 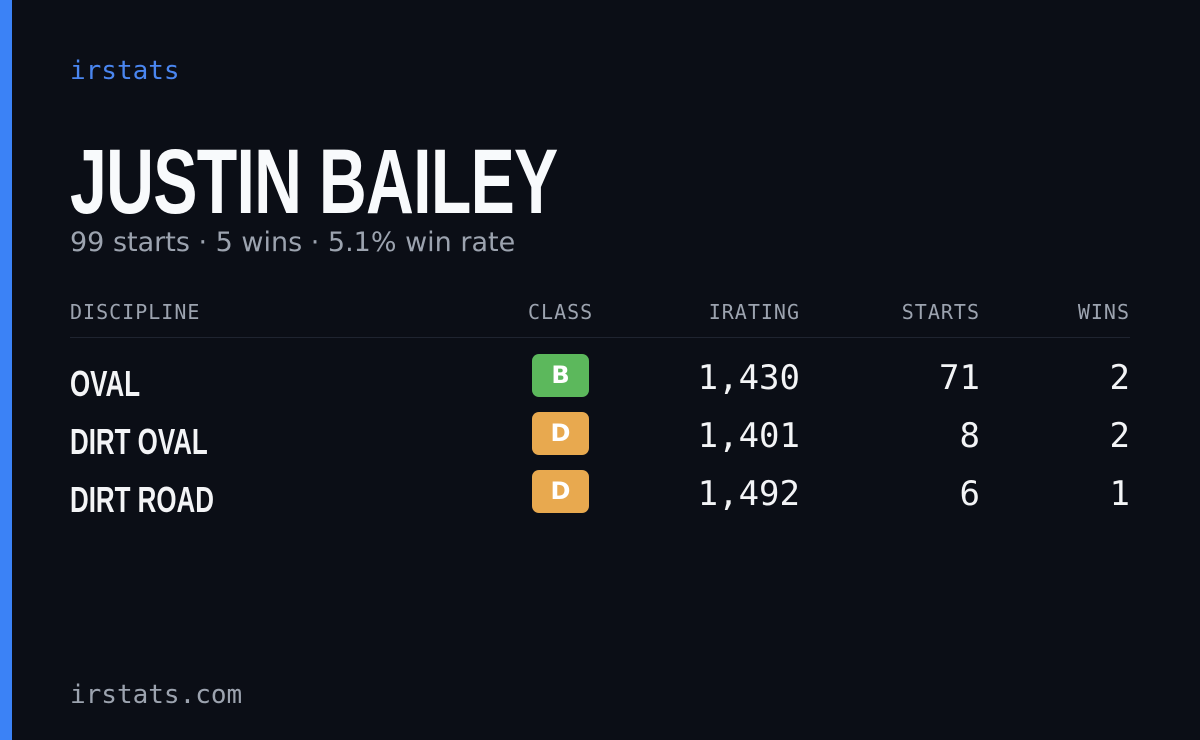 I want to click on column-header: IRATING, so click(x=754, y=312).